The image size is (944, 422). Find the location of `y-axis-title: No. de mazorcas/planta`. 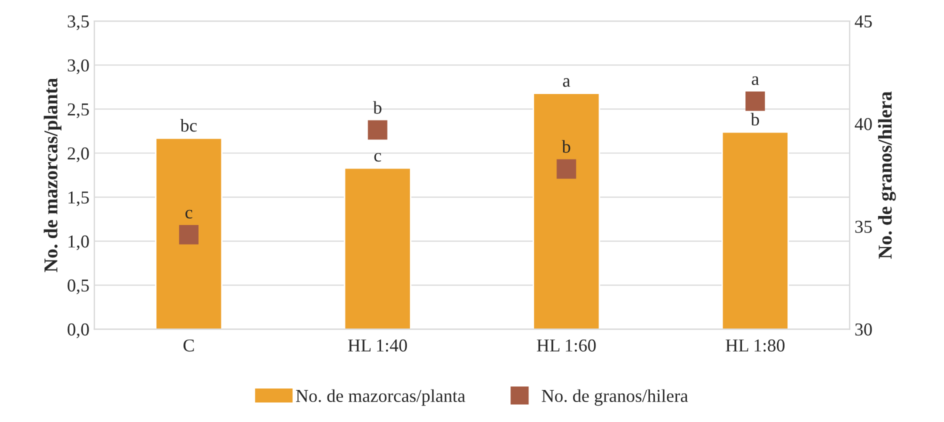

y-axis-title: No. de mazorcas/planta is located at coordinates (53, 175).